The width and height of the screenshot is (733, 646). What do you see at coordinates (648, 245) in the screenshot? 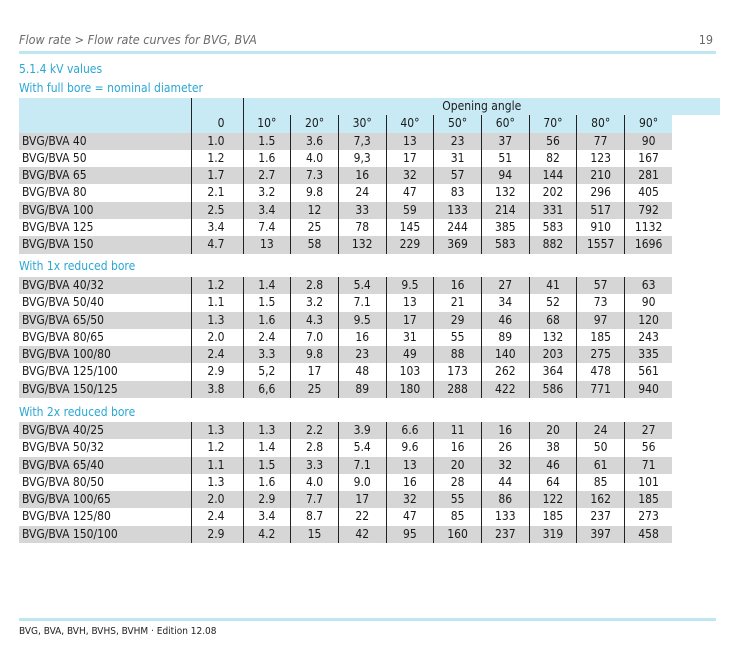
I see `kv-value: 1696` at bounding box center [648, 245].